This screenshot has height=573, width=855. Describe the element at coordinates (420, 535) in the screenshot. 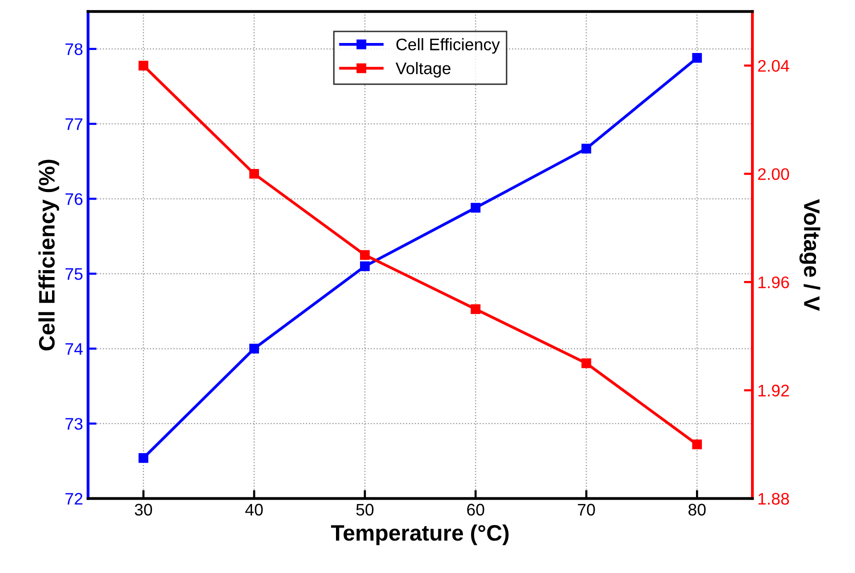

I see `x-axis-title: Temperature (°C)` at that location.